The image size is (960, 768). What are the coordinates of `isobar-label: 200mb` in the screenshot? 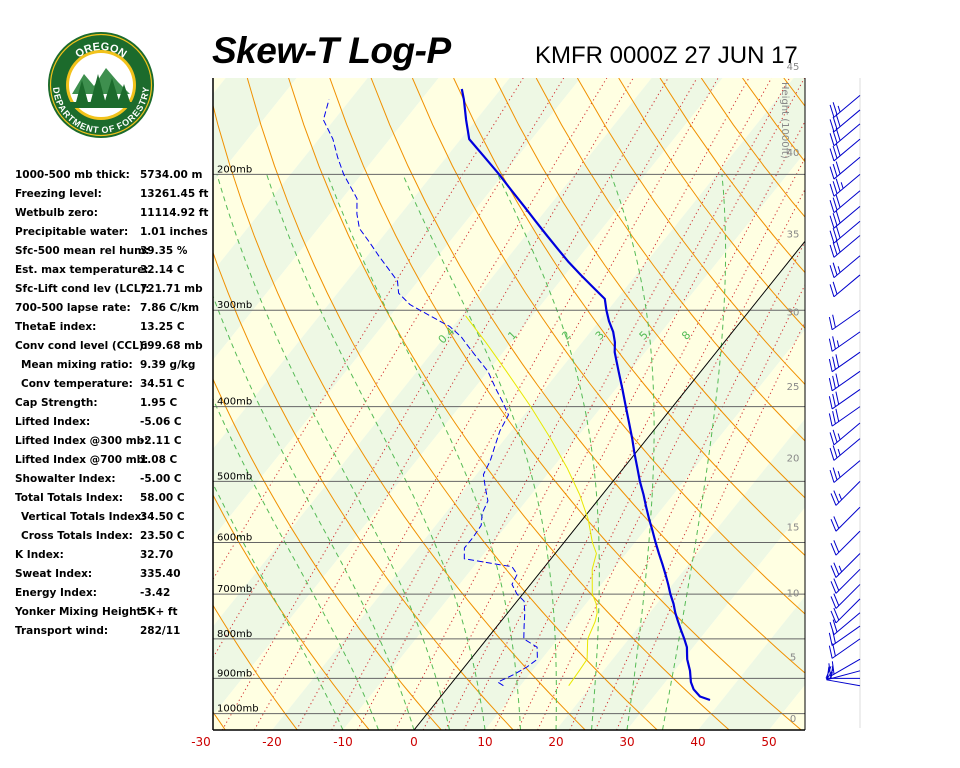 It's located at (234, 169).